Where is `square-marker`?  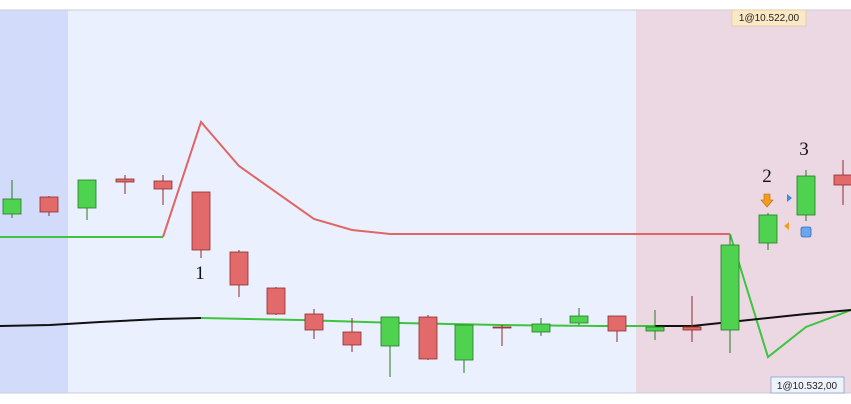 square-marker is located at coordinates (806, 232).